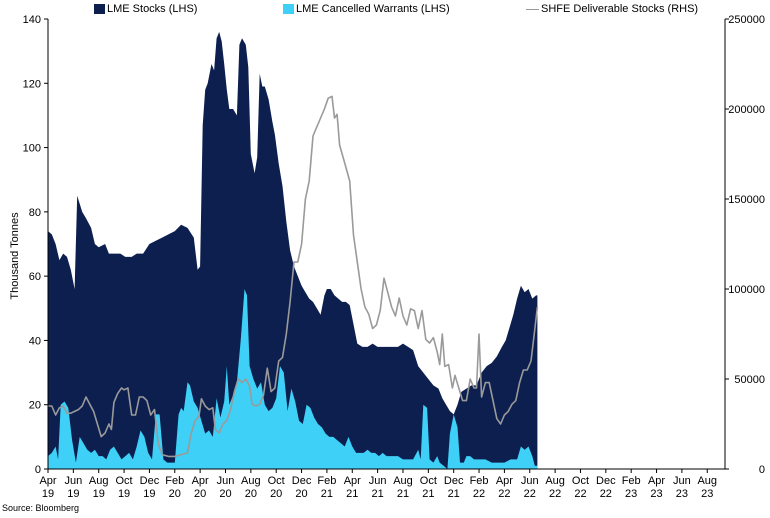  Describe the element at coordinates (41, 508) in the screenshot. I see `source-note: Source: Bloomberg` at that location.